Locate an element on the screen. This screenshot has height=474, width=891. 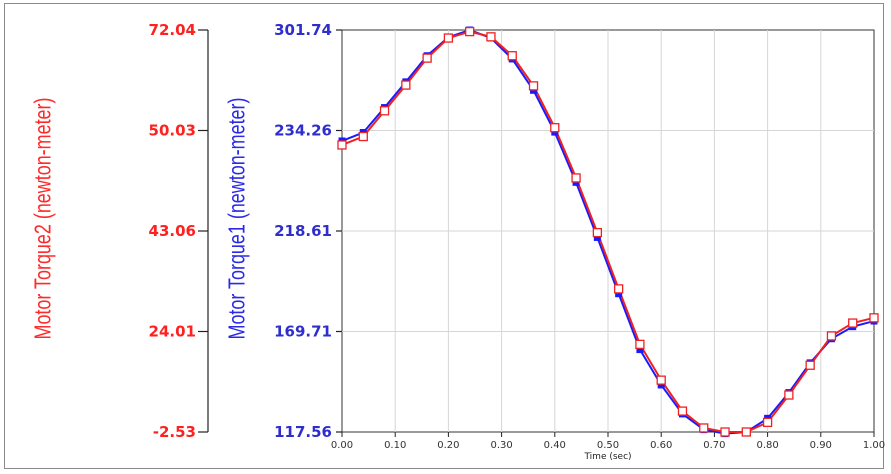
x-tick: 0.60 is located at coordinates (661, 445).